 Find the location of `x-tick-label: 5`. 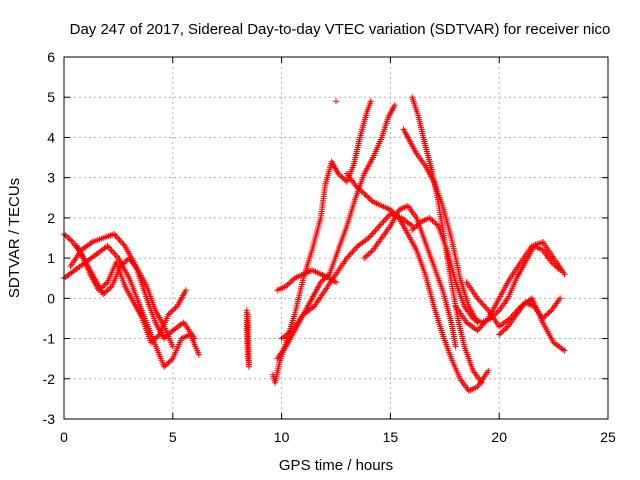

x-tick-label: 5 is located at coordinates (173, 437).